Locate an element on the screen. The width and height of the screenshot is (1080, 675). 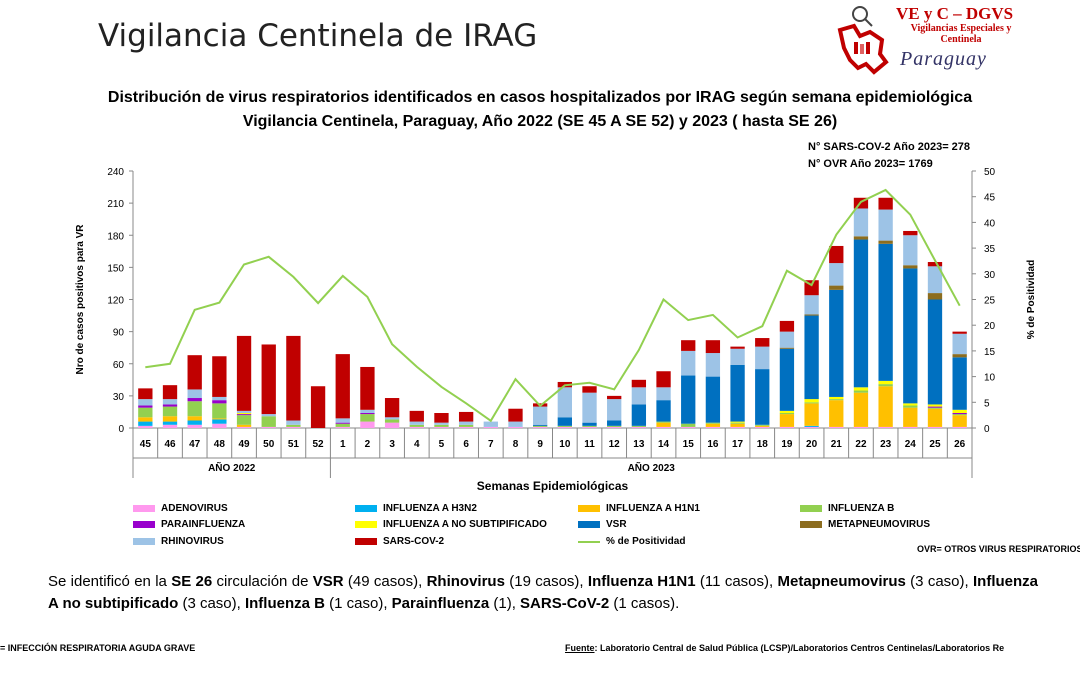
x-tick-label: 25 is located at coordinates (935, 444).